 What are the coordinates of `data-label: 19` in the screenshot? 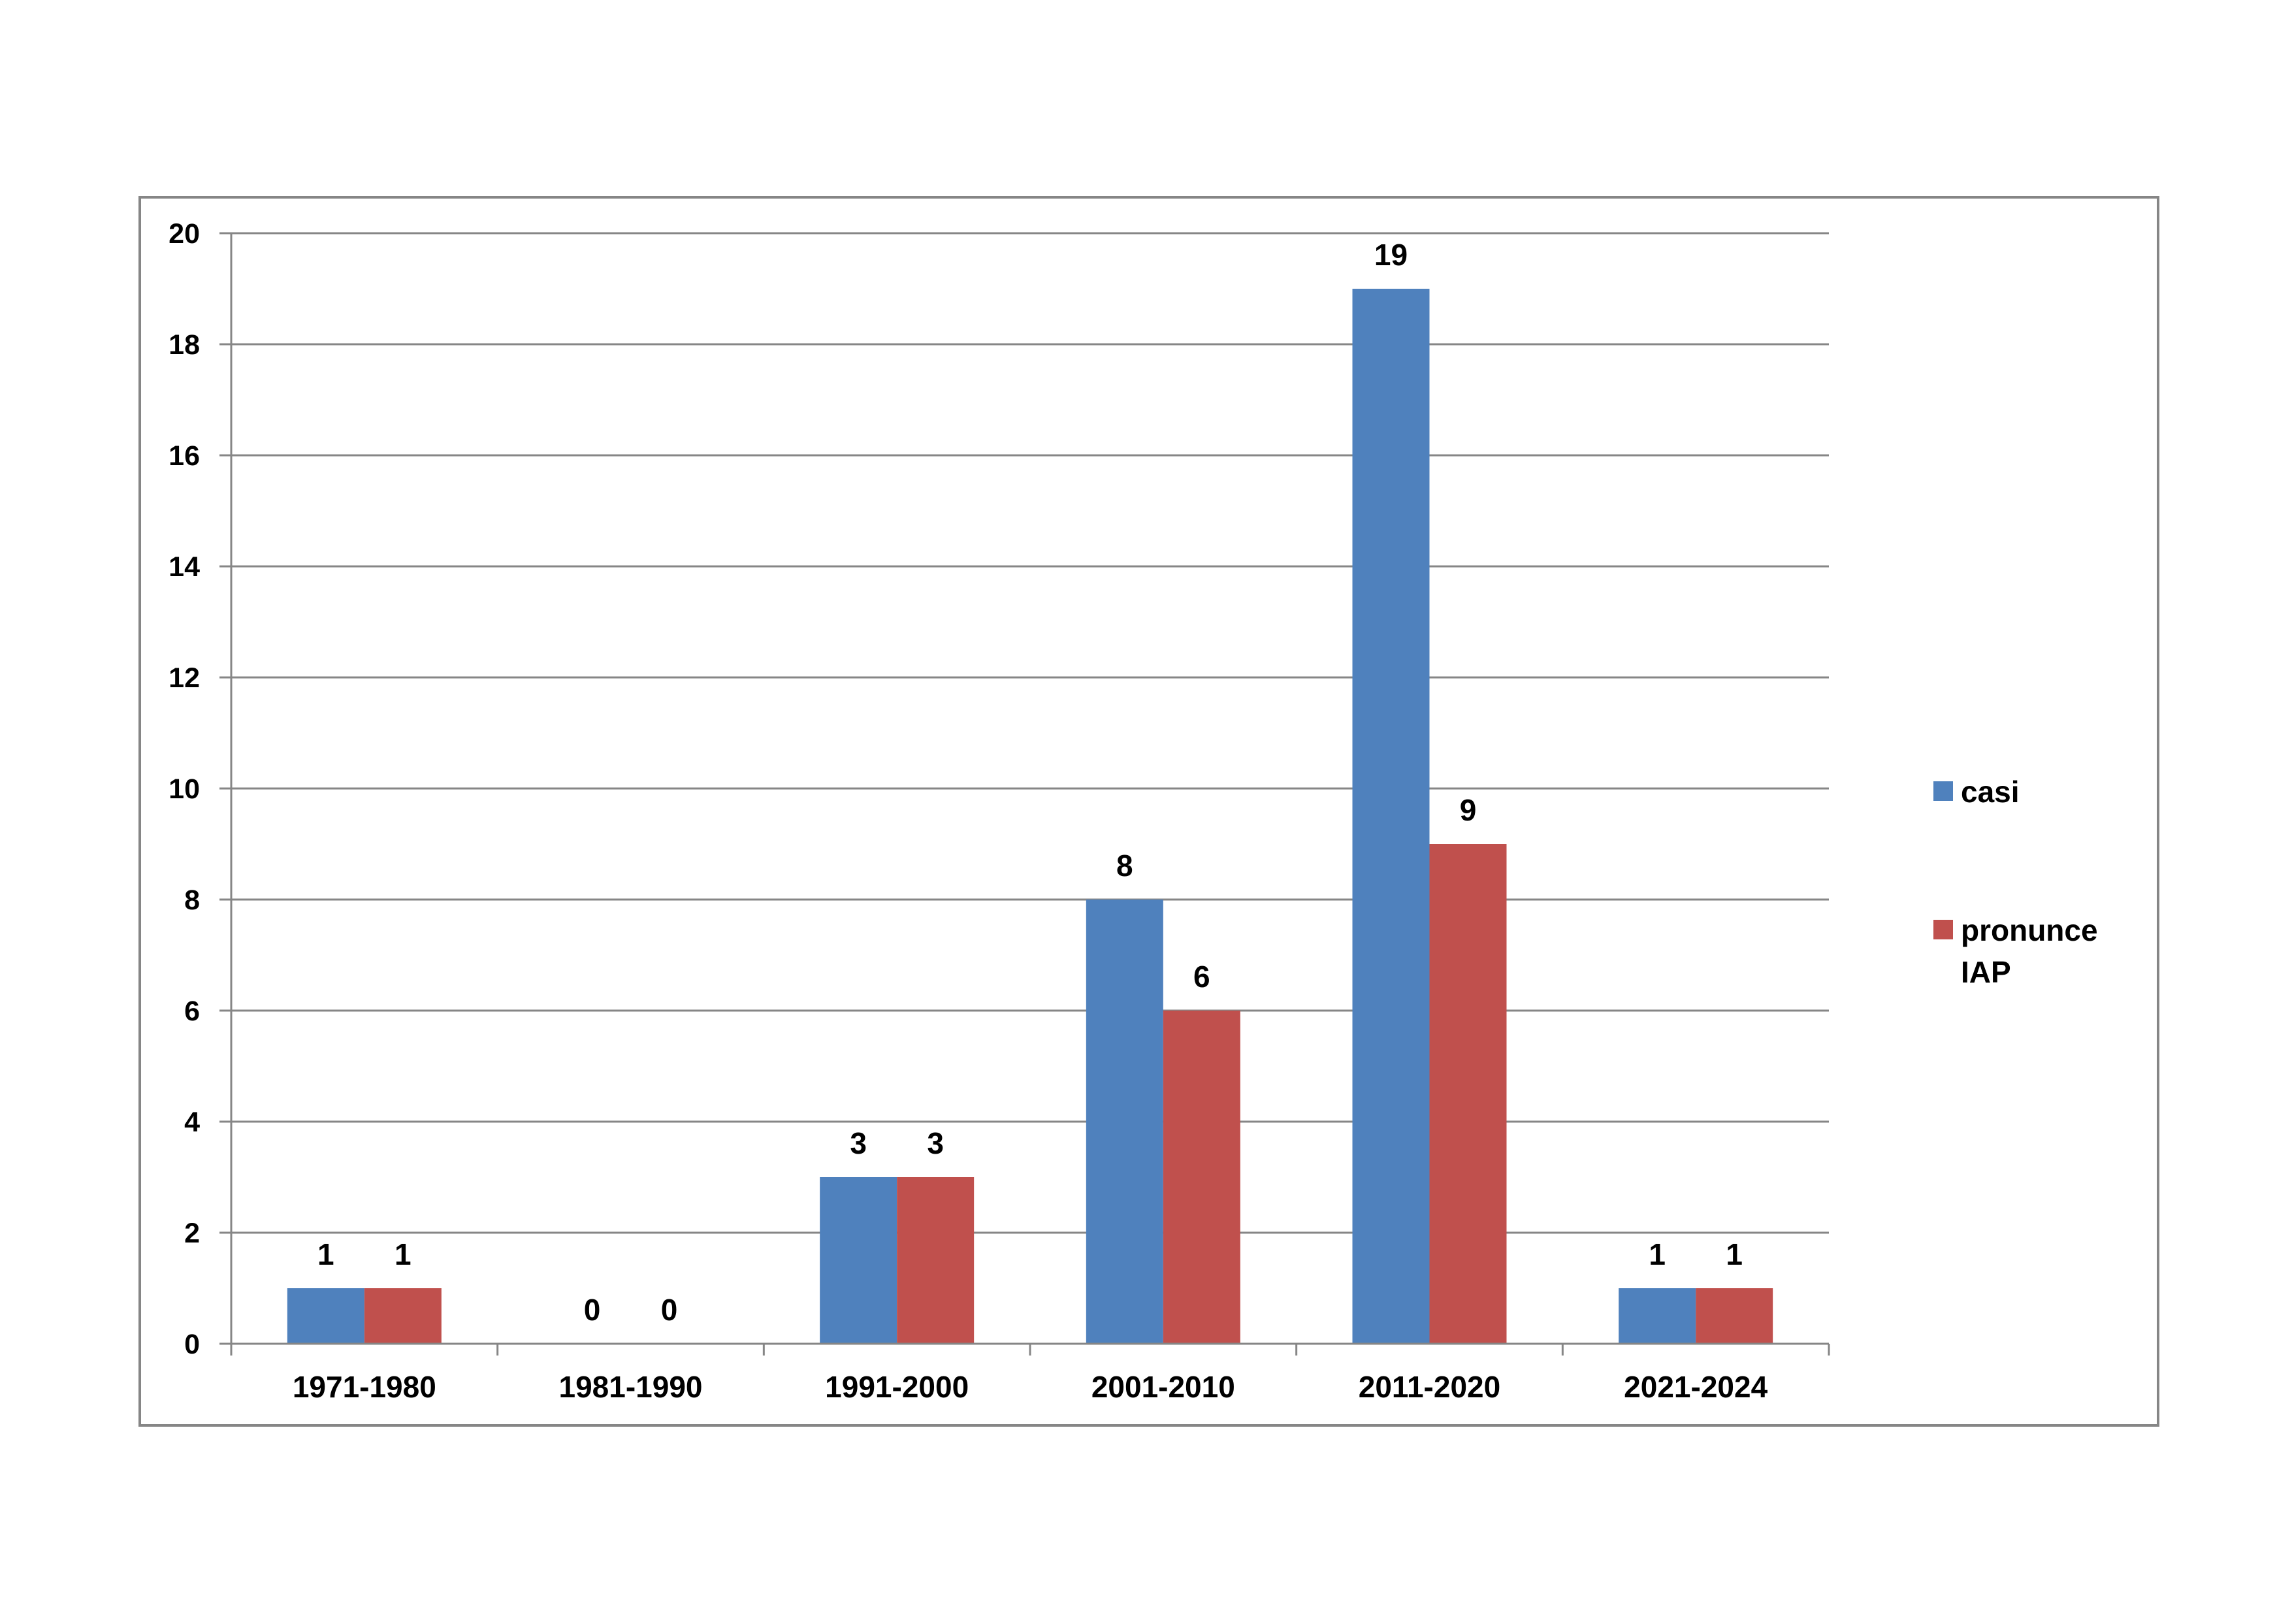 It's located at (1391, 255).